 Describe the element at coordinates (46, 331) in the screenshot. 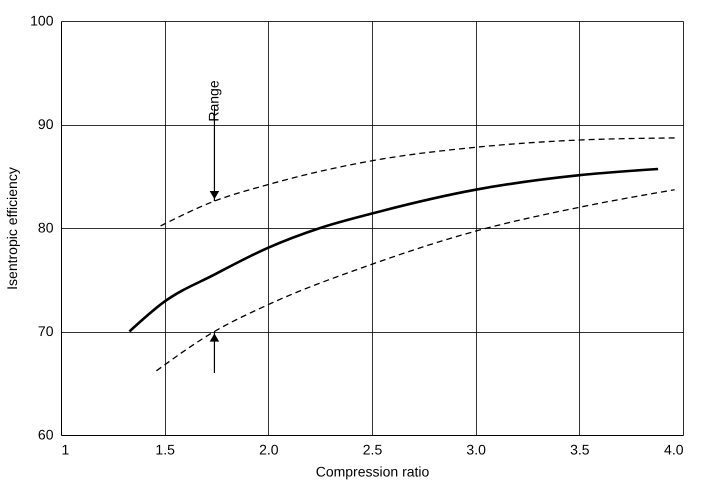

I see `y-tick-label: 70` at that location.